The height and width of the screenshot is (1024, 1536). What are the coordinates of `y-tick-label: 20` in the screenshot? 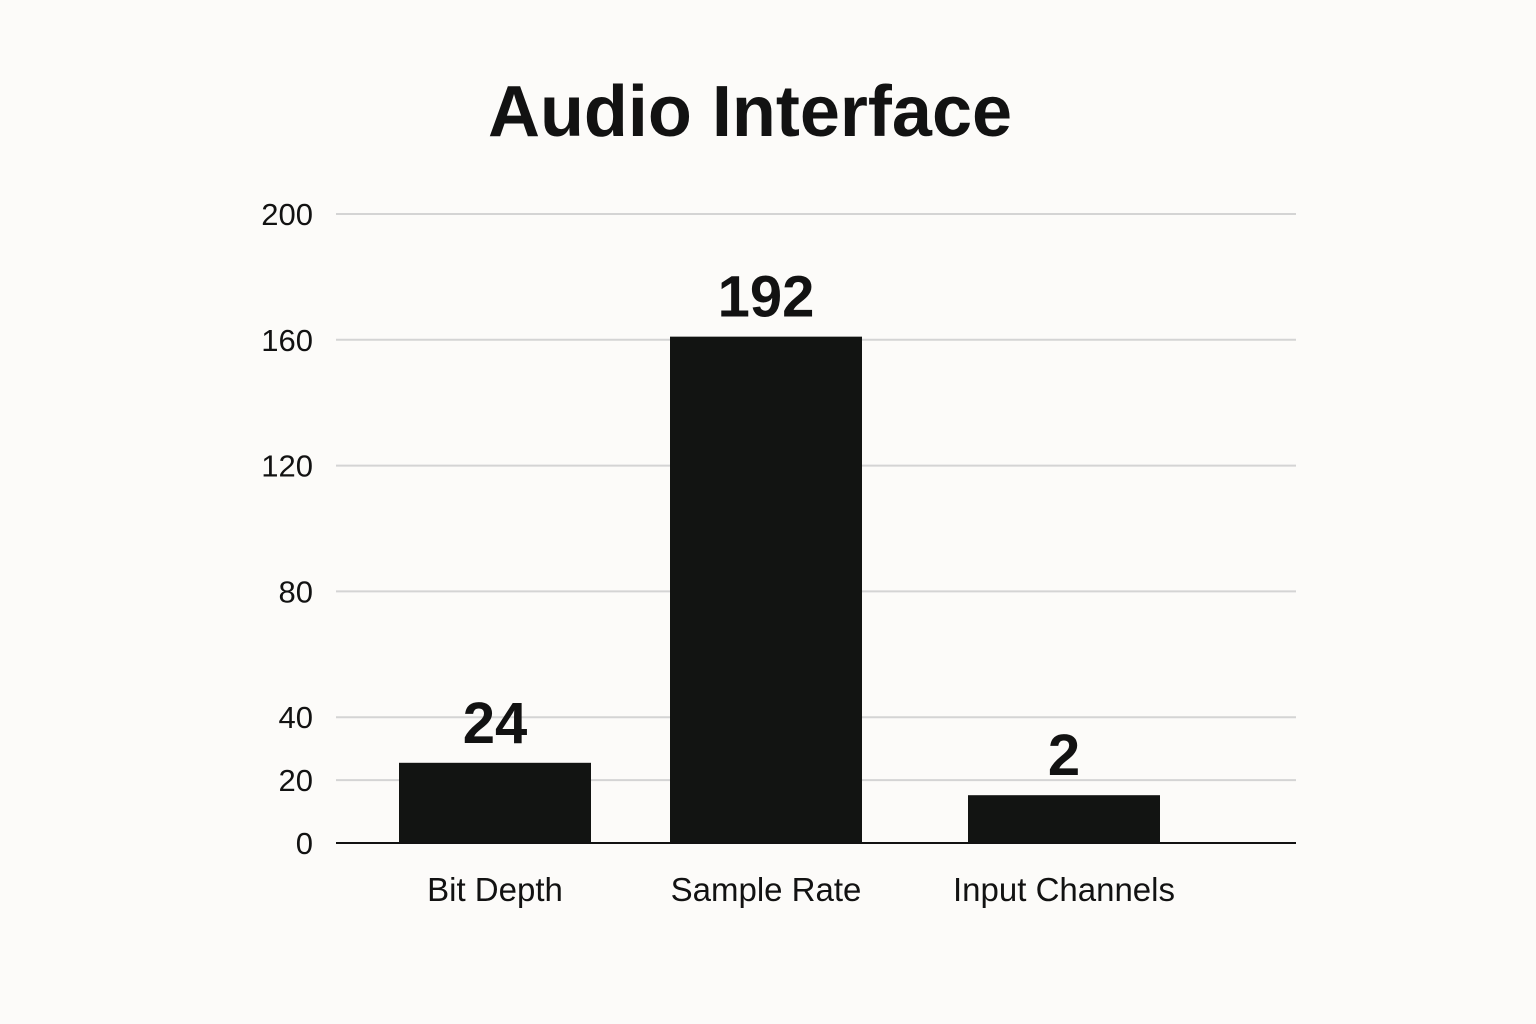 It's located at (296, 780).